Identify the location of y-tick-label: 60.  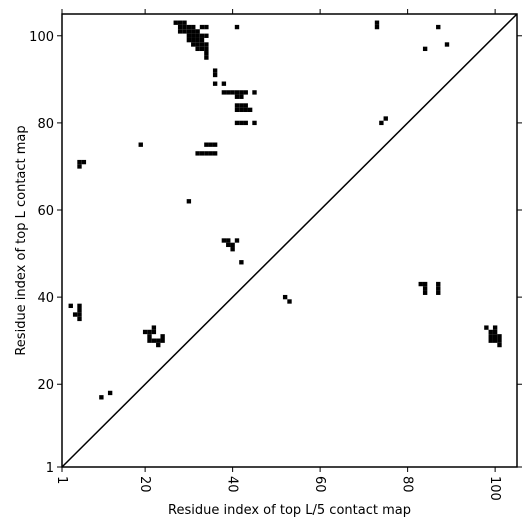
(45, 211).